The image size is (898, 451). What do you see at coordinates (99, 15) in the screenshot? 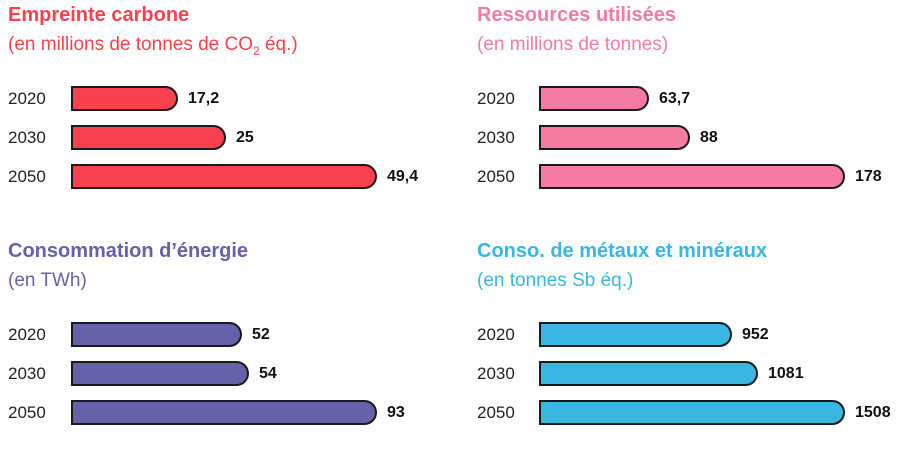
I see `chart-title: Empreinte carbone` at bounding box center [99, 15].